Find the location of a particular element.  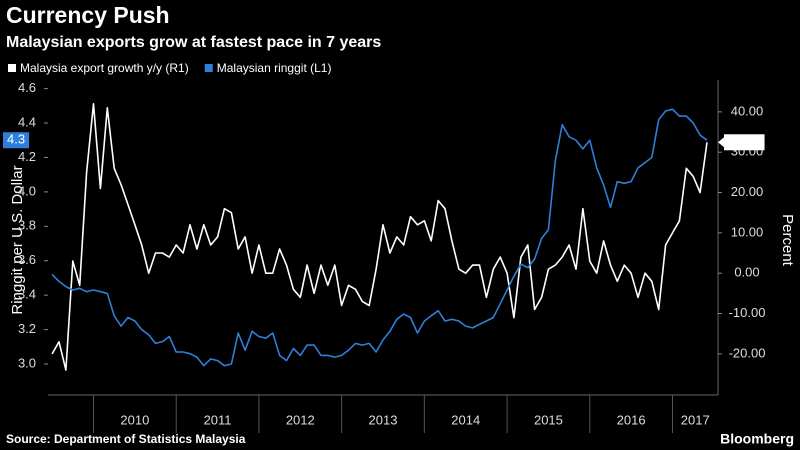

x-tick-label: 2013 is located at coordinates (383, 419).